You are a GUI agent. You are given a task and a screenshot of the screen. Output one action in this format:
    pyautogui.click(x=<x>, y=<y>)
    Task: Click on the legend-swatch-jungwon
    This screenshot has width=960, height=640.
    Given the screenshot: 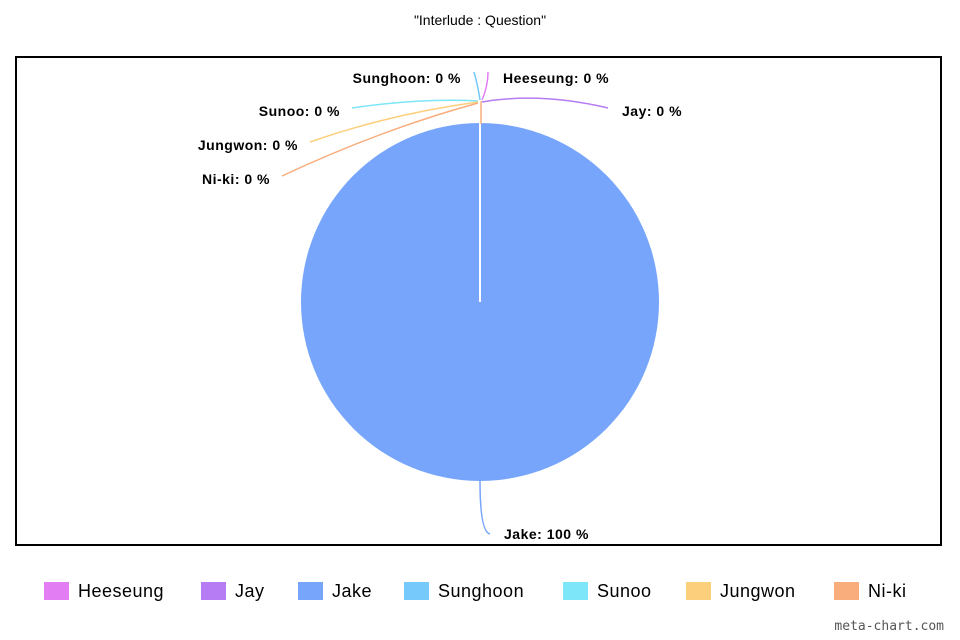 What is the action you would take?
    pyautogui.click(x=698, y=591)
    